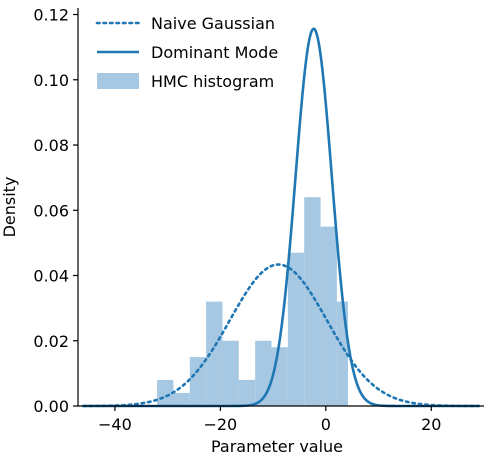  What do you see at coordinates (51, 210) in the screenshot?
I see `y-tick-label: 0.06` at bounding box center [51, 210].